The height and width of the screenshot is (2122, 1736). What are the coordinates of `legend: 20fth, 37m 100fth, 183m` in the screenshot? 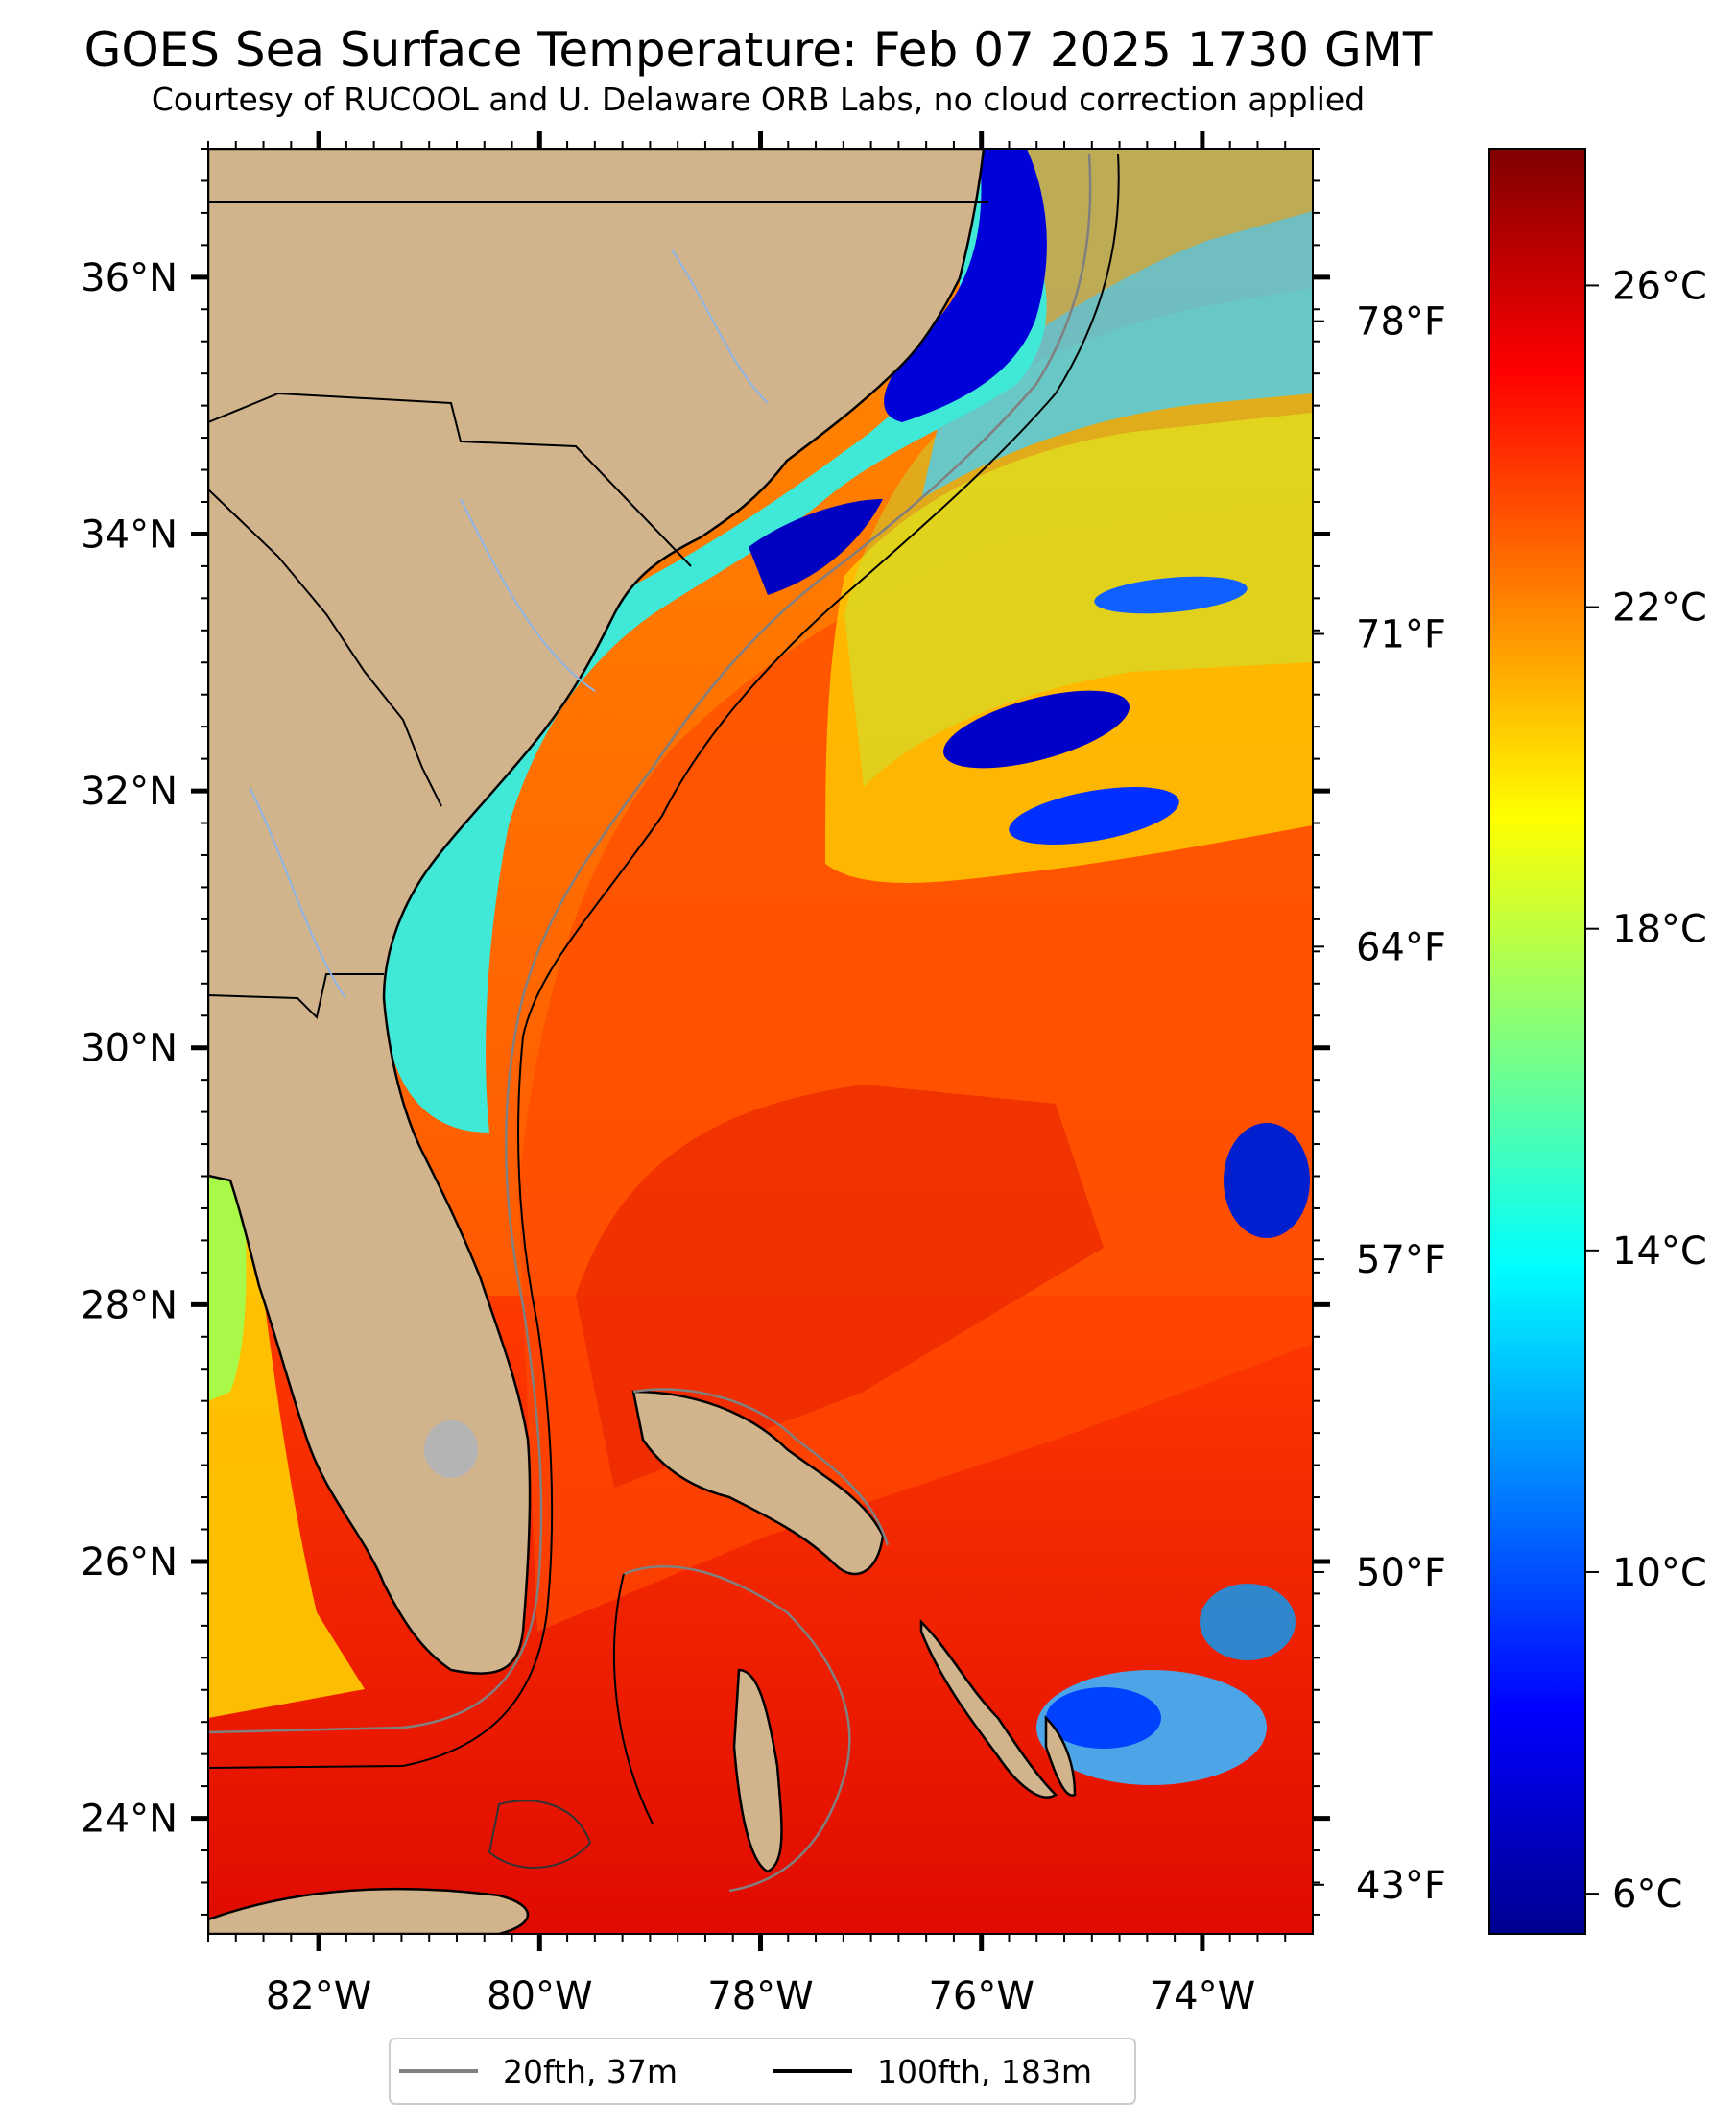 It's located at (762, 2071).